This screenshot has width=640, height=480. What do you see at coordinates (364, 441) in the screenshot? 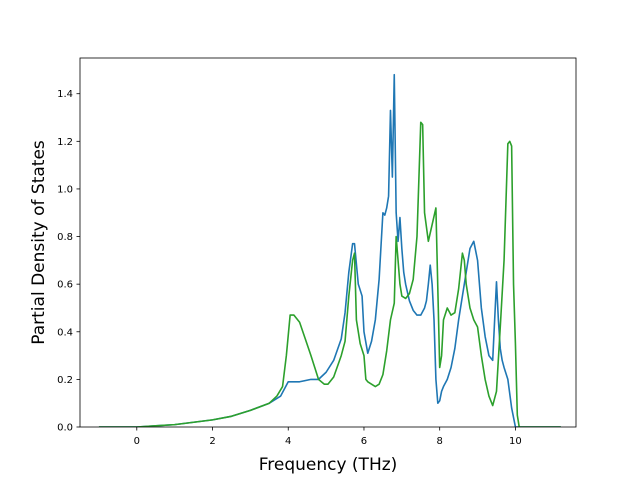
I see `x-tick-label: 6` at bounding box center [364, 441].